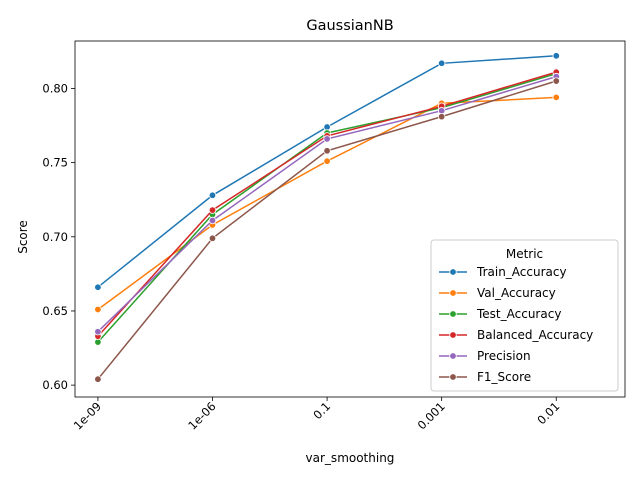  Describe the element at coordinates (504, 377) in the screenshot. I see `legend-entry: F1_Score` at that location.